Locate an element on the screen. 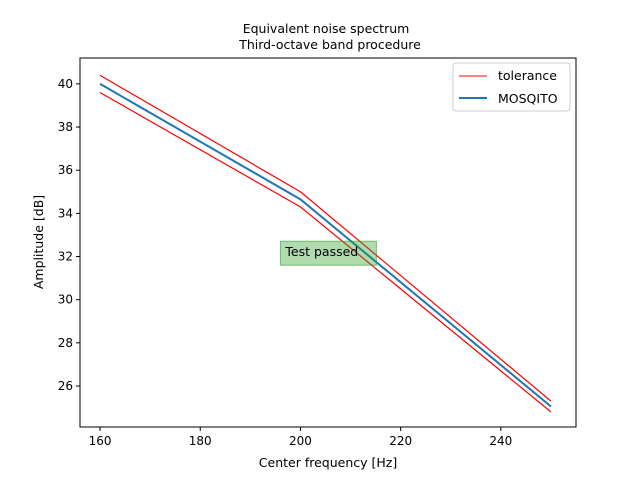 The image size is (640, 480). x-tick-label: 160 is located at coordinates (100, 441).